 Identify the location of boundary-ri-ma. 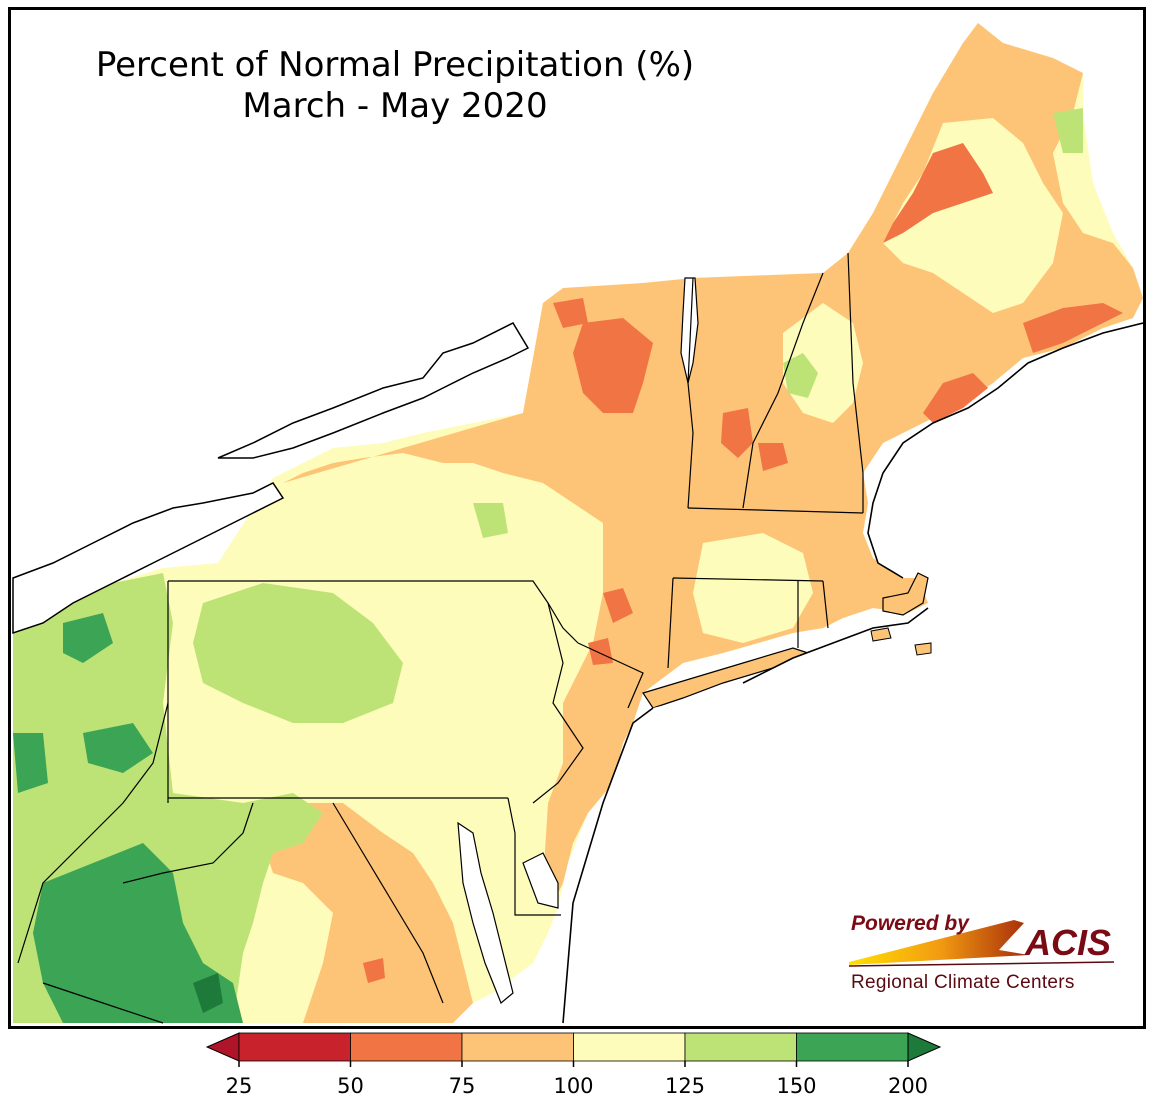
(825, 604).